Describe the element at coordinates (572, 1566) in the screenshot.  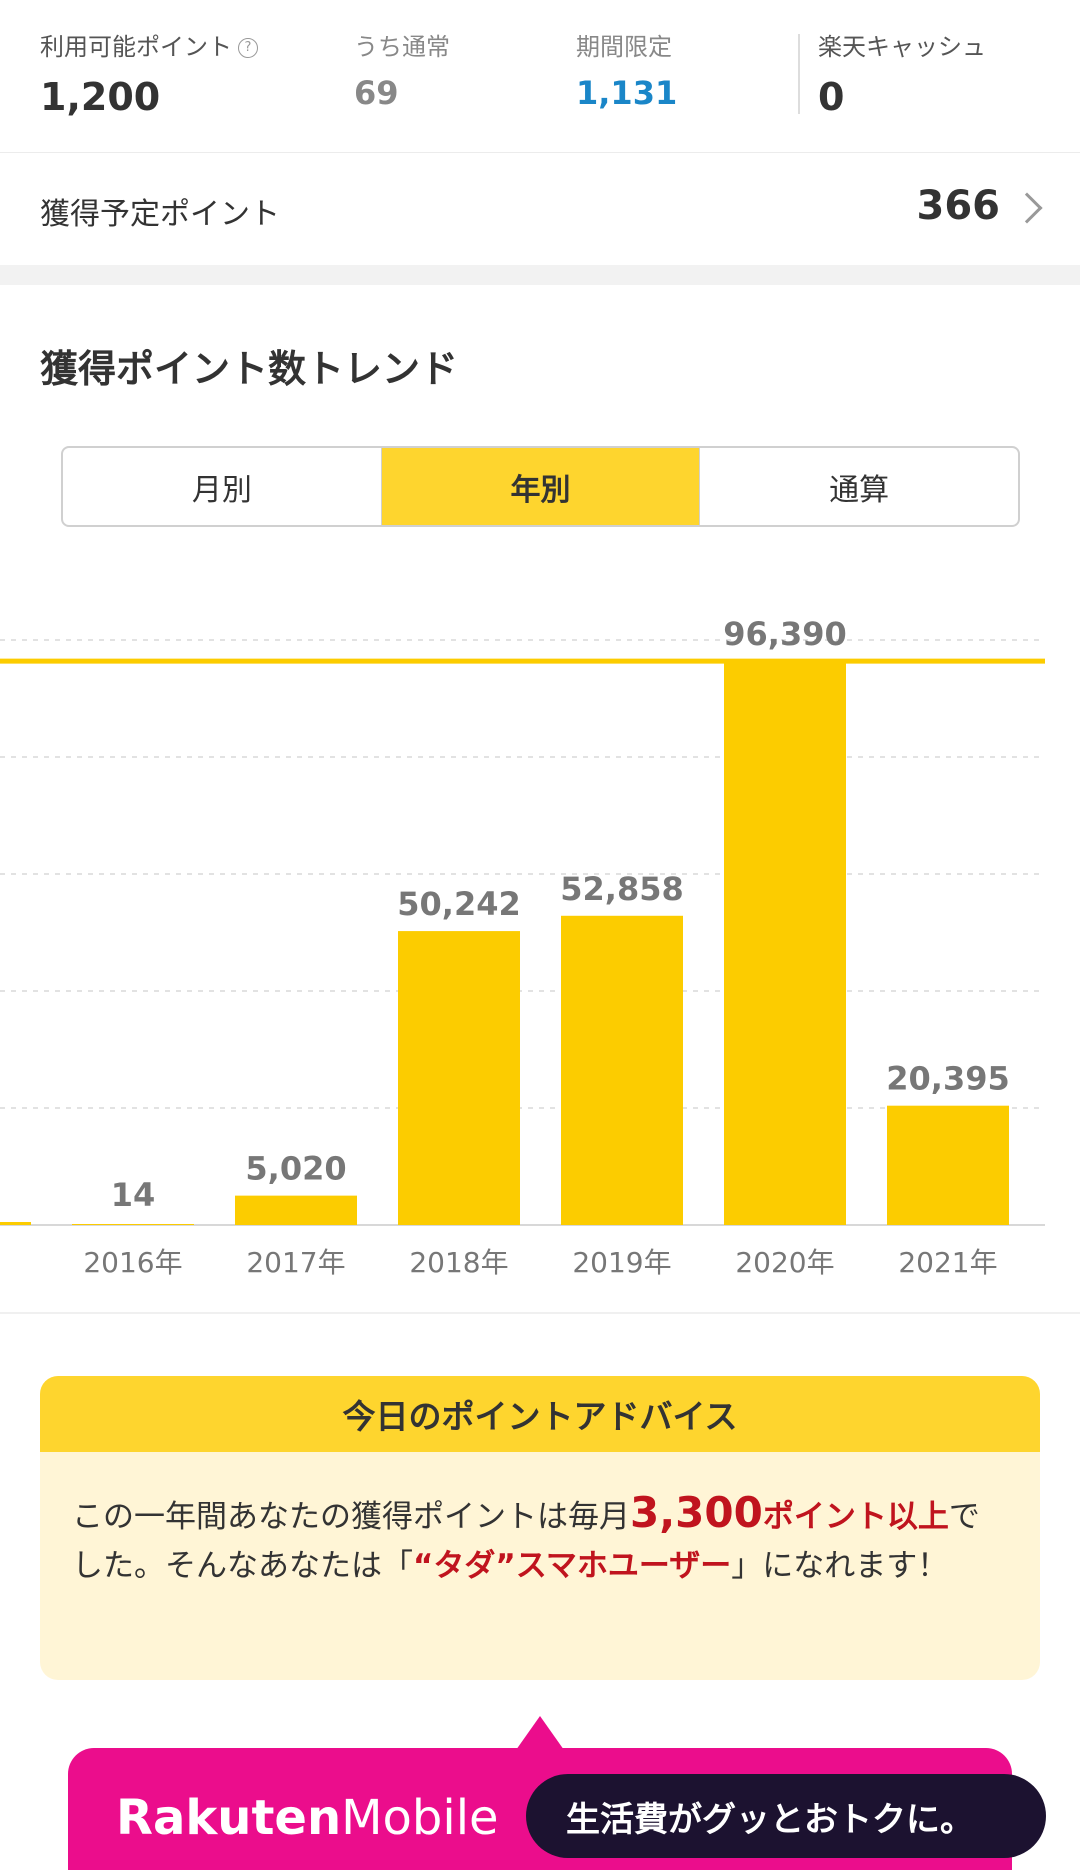
I see `advice-highlight: “タダ”スマホユーザー` at that location.